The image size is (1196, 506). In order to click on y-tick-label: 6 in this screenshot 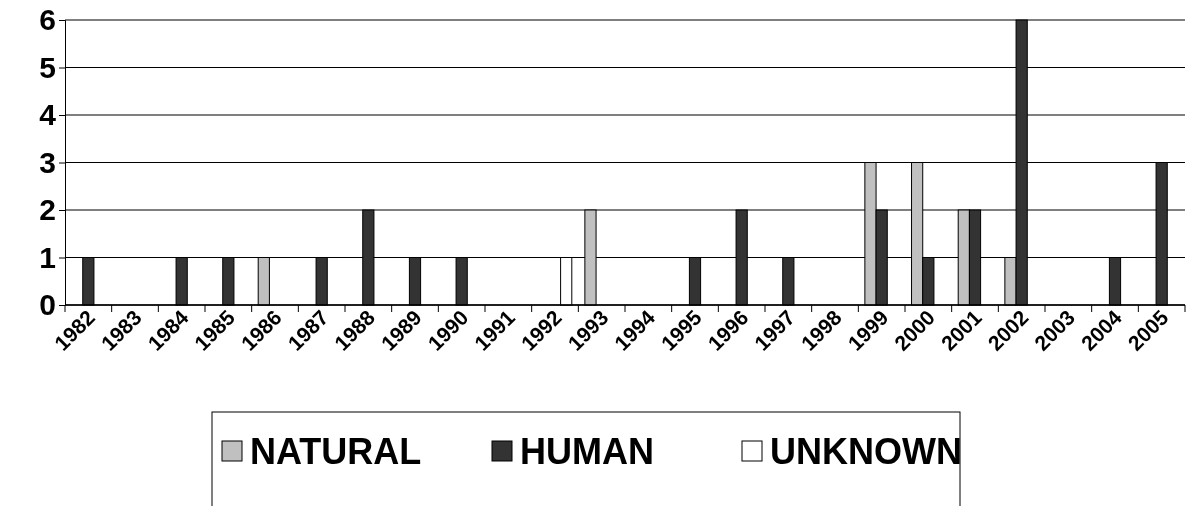, I will do `click(47, 20)`.